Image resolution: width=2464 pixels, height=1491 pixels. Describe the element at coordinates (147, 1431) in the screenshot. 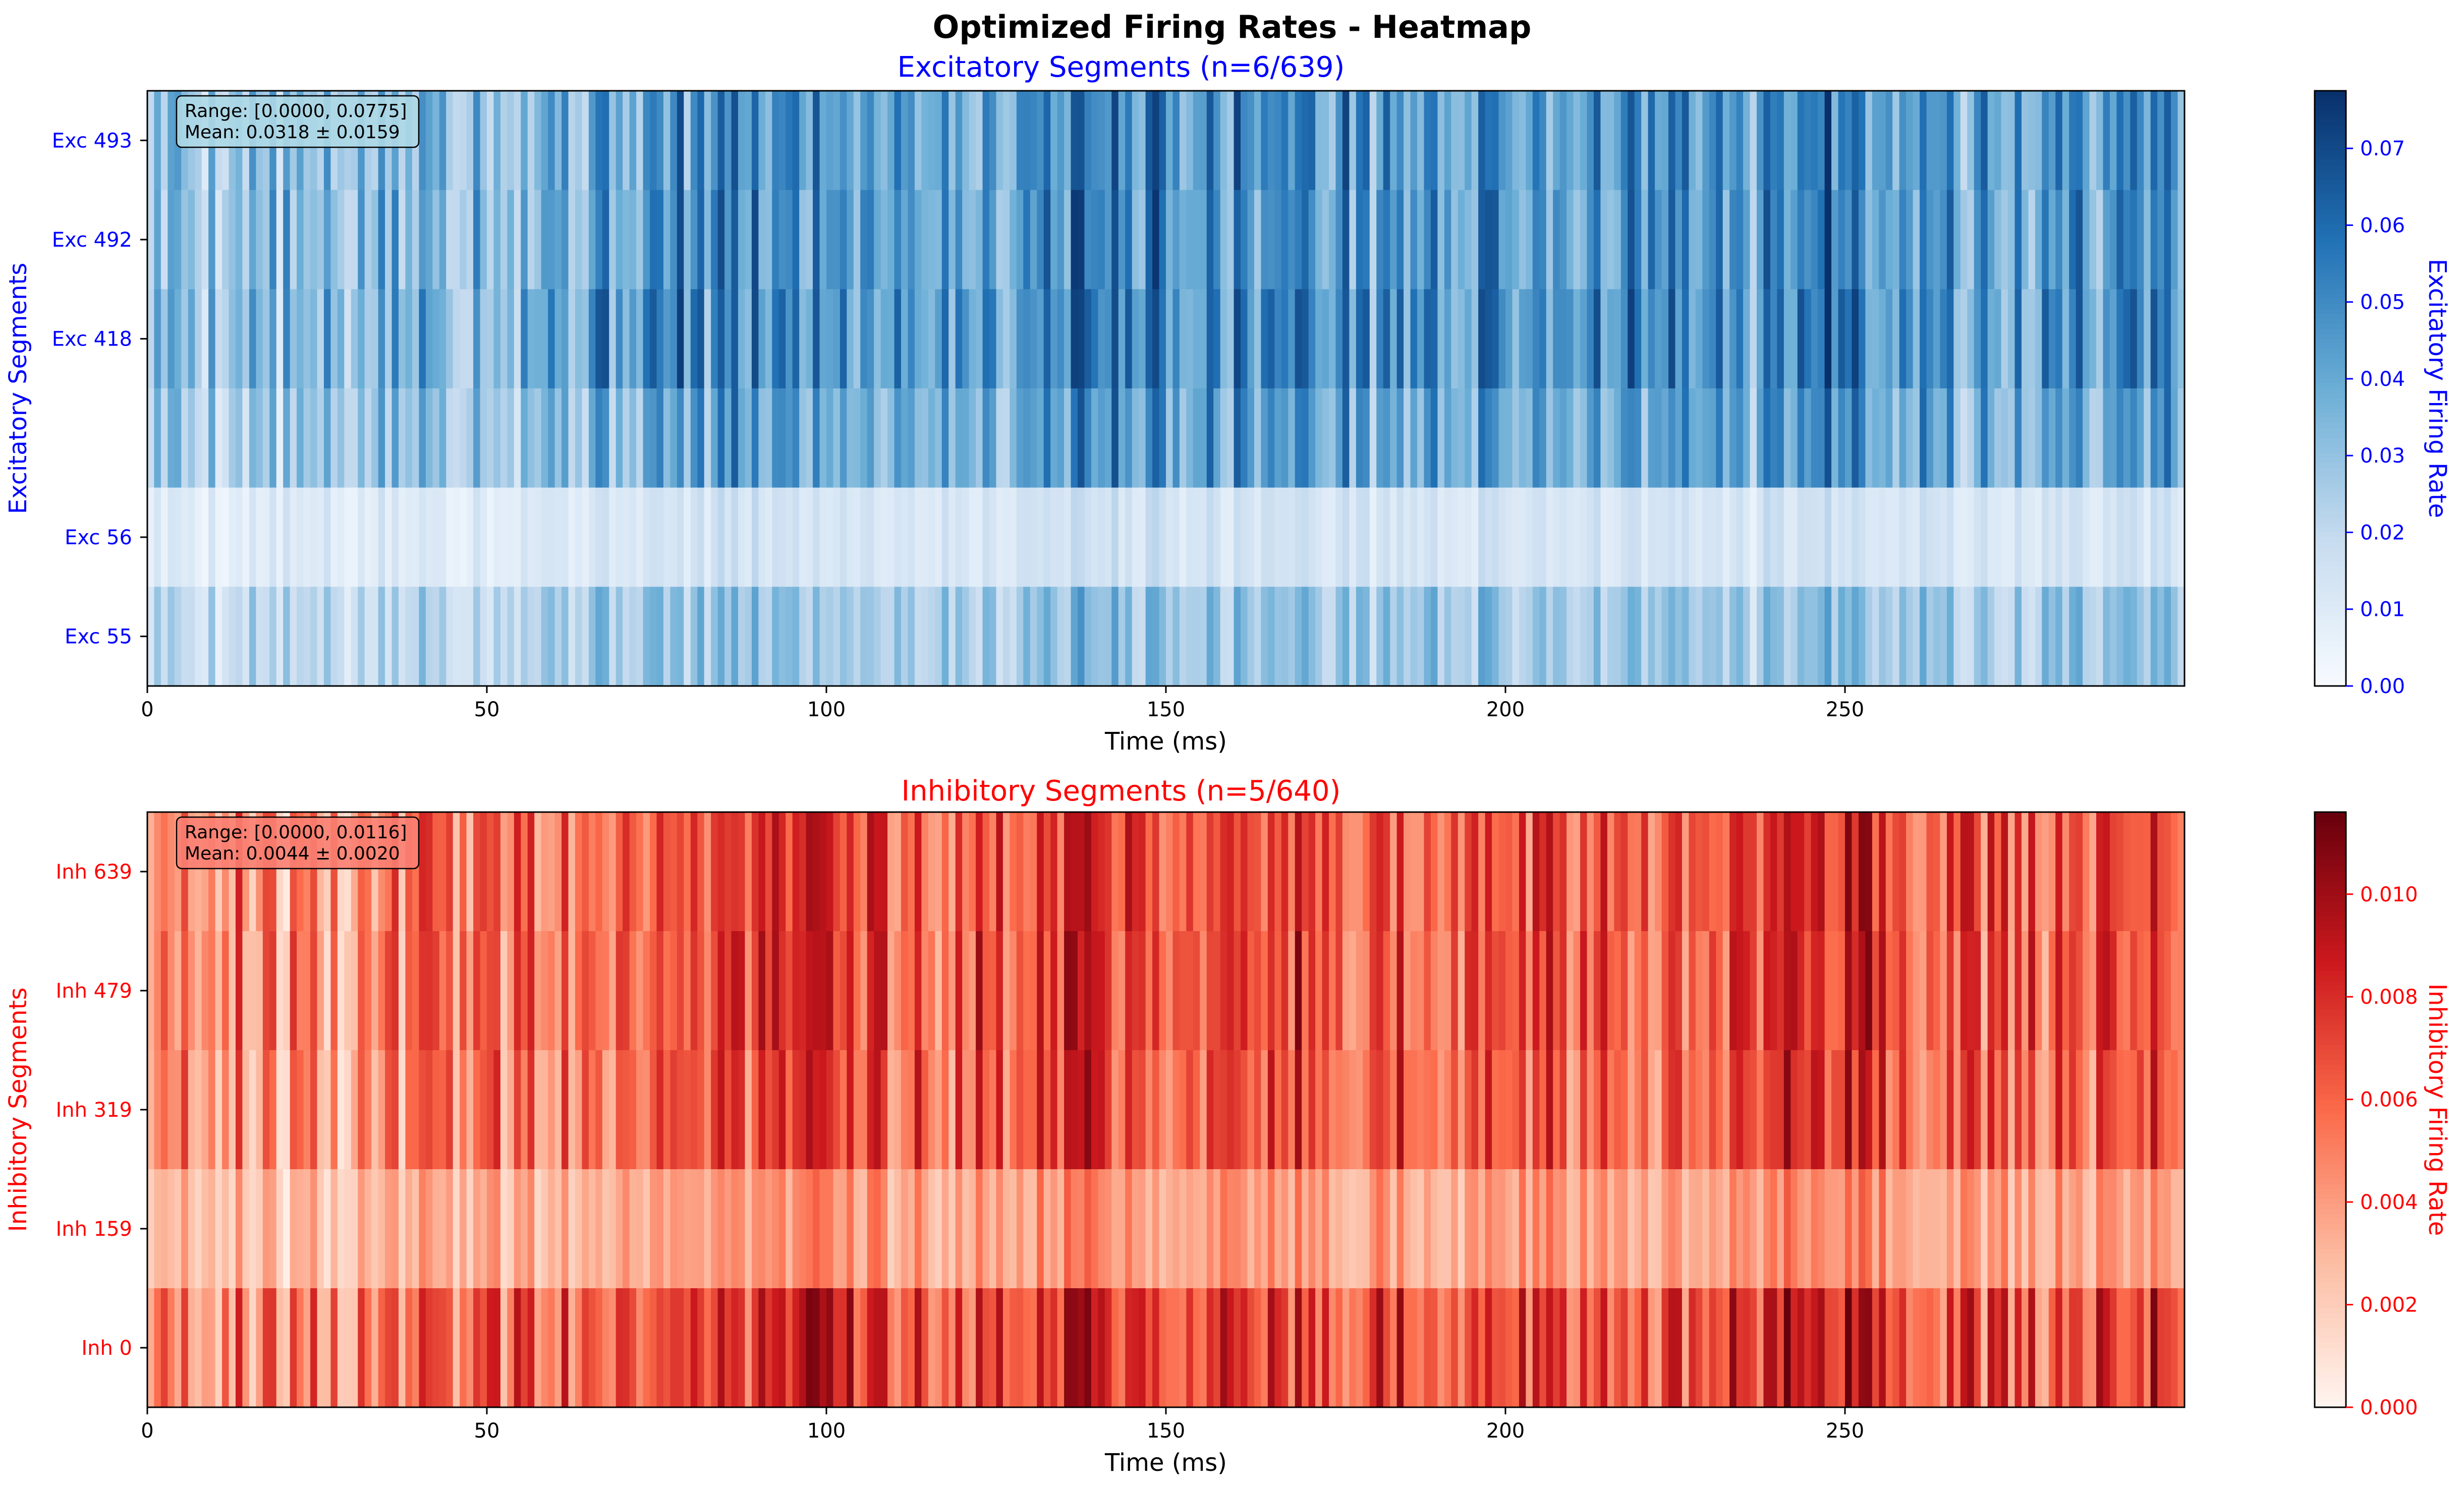

I see `x-tick-label: 0` at that location.